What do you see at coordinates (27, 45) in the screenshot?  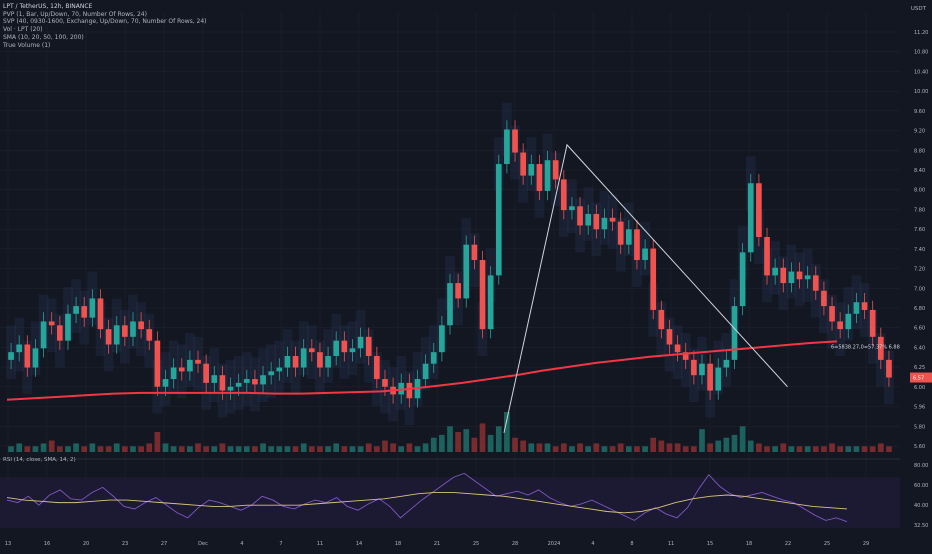 I see `legend-line-true-volume: True Volume (1)` at bounding box center [27, 45].